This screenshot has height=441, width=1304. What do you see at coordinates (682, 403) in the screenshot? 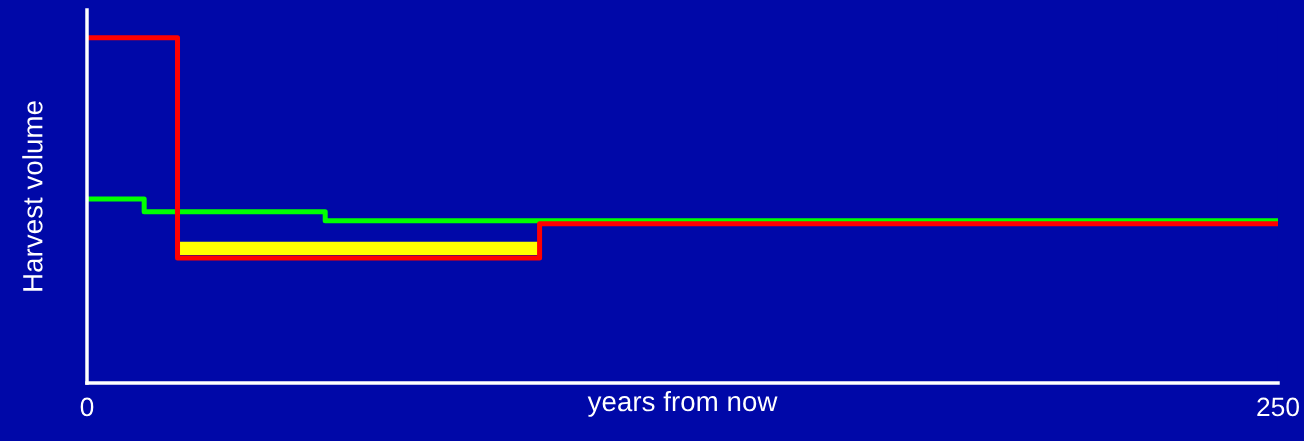
I see `x-axis-title: years from now` at bounding box center [682, 403].